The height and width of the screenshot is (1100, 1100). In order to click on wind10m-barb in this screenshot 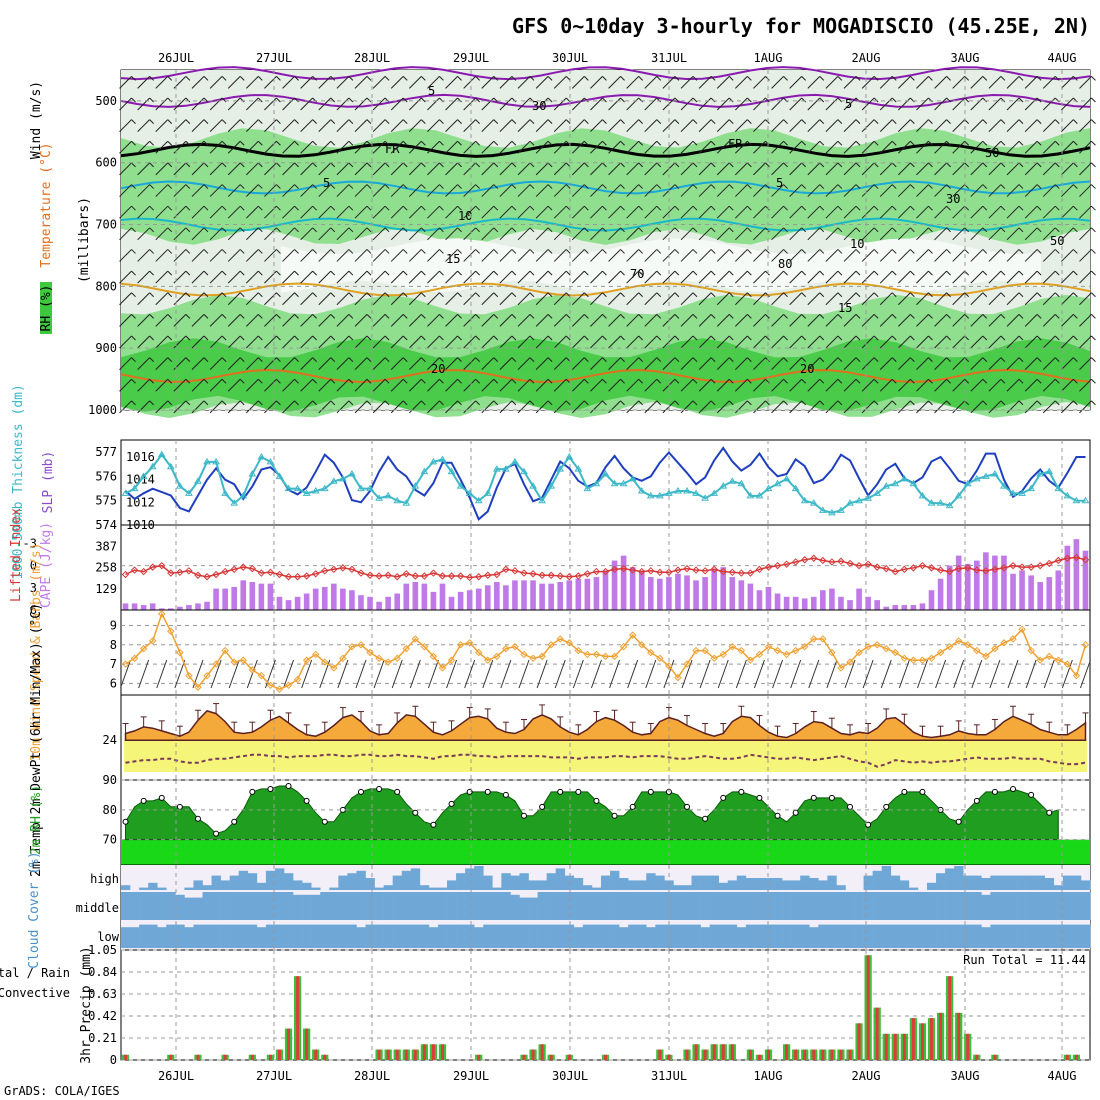, I will do `click(578, 674)`.